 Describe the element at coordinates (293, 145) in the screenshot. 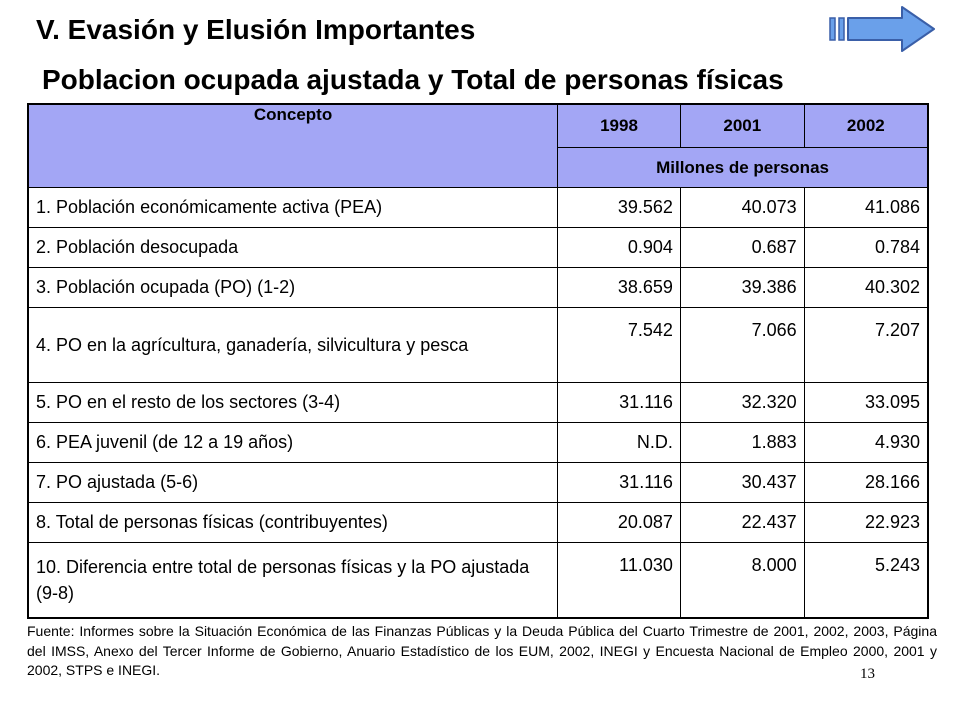

I see `concept-header: Concepto` at that location.